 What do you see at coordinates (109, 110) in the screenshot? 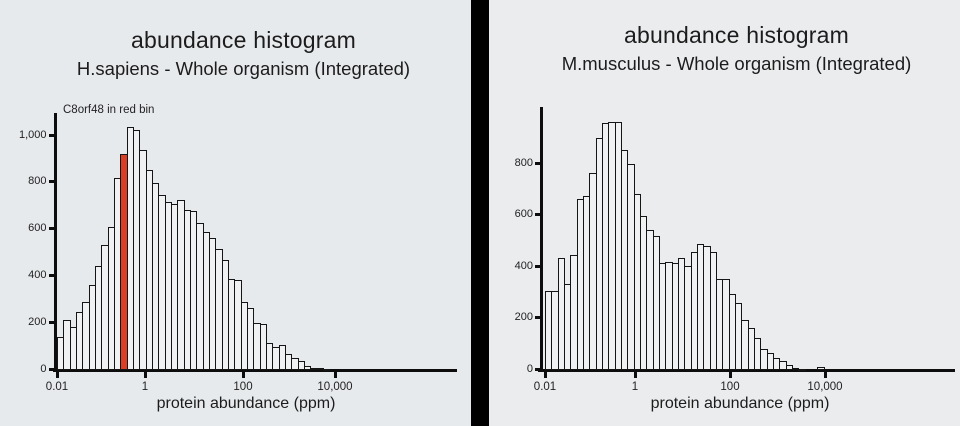
I see `red-bin-annotation: C8orf48 in red bin` at bounding box center [109, 110].